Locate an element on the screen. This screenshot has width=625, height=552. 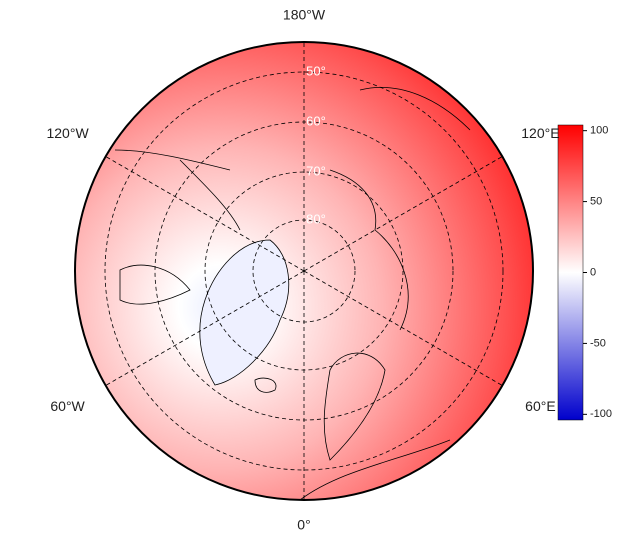
longitude-label: 0° is located at coordinates (303, 525).